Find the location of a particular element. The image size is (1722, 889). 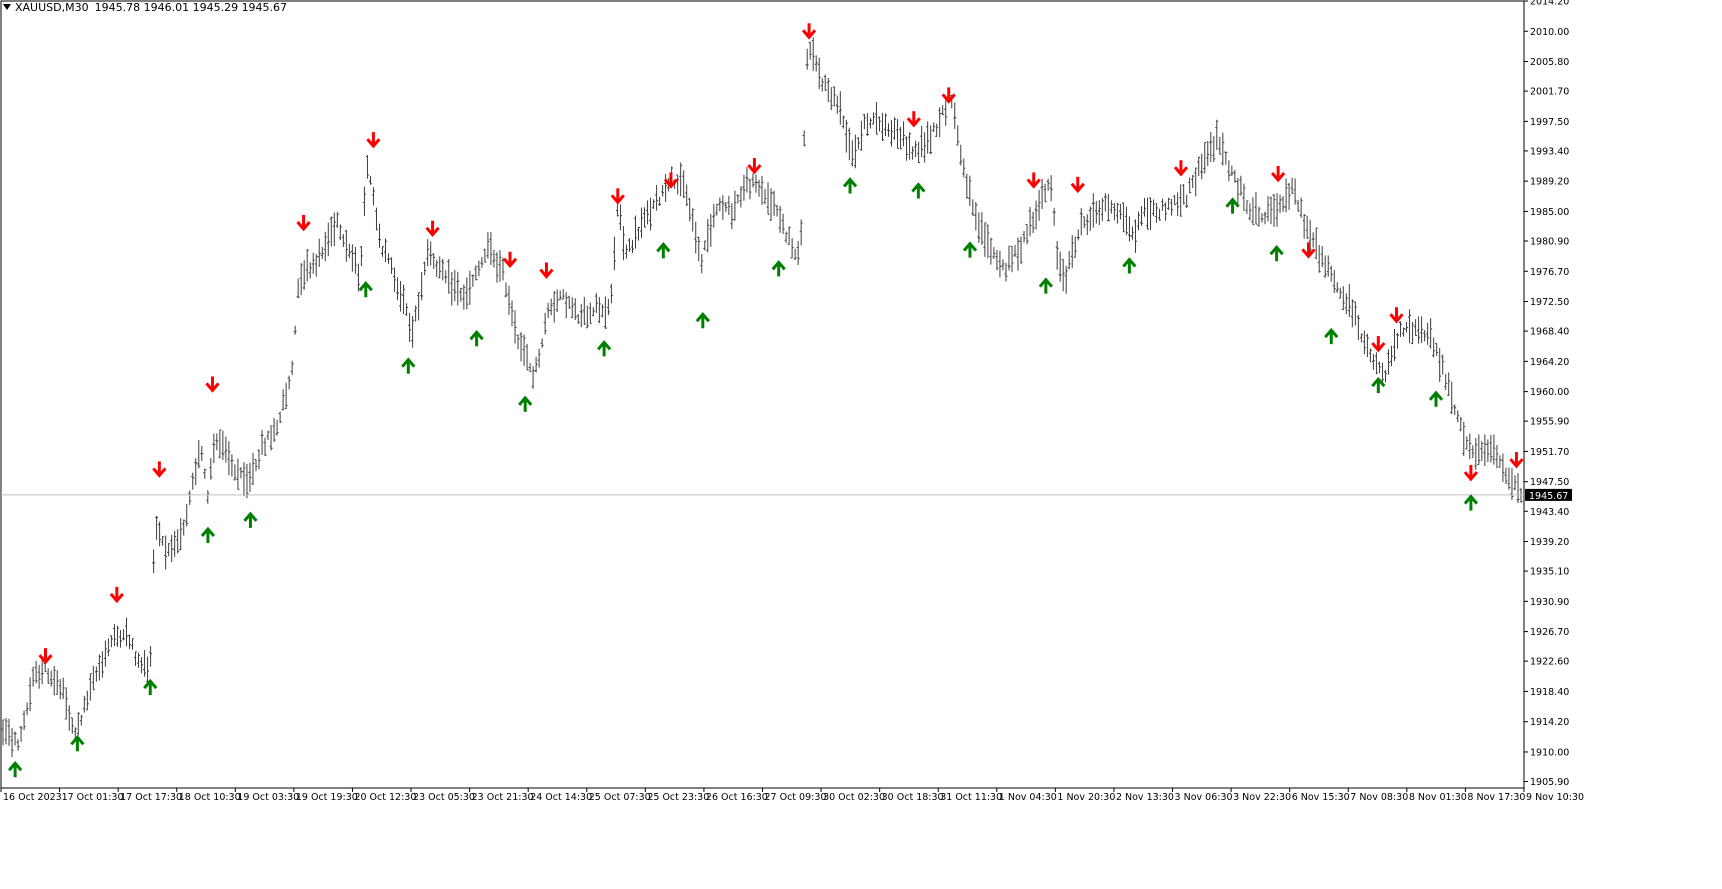

x-tick-label: 19 Oct 03:30 is located at coordinates (268, 797).